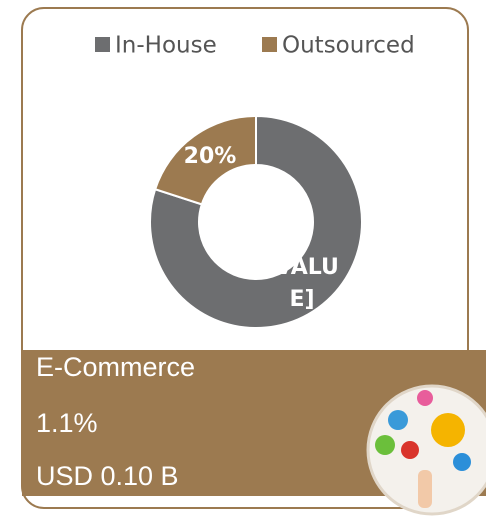 The image size is (486, 532). What do you see at coordinates (67, 423) in the screenshot?
I see `panel-share: 1.1%` at bounding box center [67, 423].